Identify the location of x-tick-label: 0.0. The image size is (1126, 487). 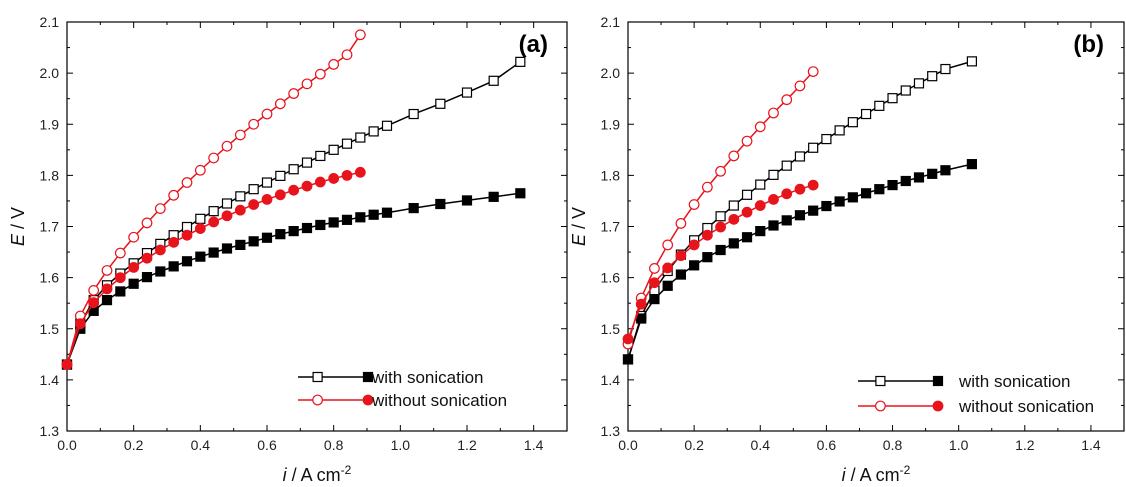
(67, 445).